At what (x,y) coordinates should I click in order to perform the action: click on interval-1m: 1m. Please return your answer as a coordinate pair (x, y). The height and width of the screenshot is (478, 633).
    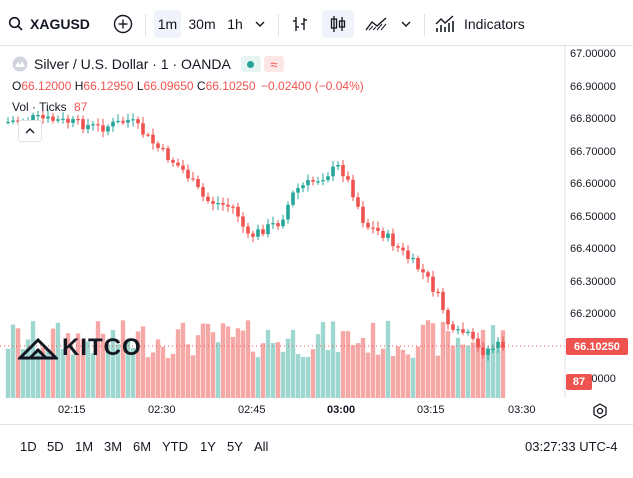
    Looking at the image, I should click on (167, 24).